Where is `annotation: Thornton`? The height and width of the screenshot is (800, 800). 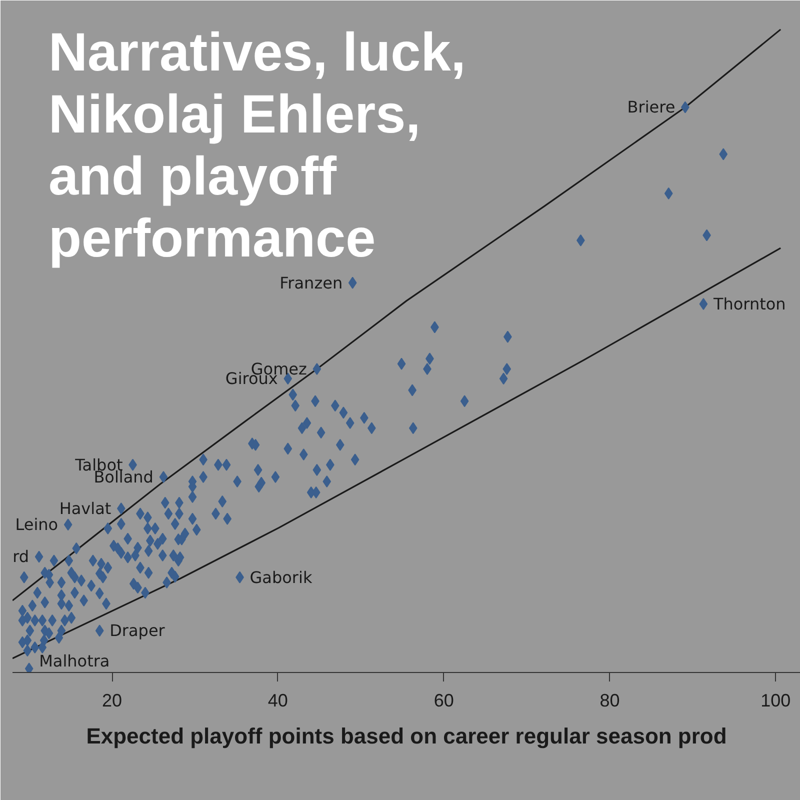 annotation: Thornton is located at coordinates (749, 304).